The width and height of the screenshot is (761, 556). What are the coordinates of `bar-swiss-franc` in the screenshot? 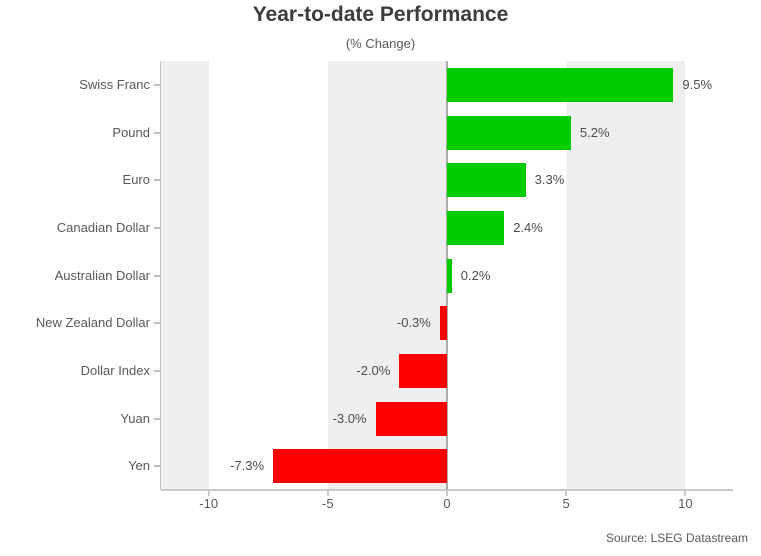 It's located at (560, 84).